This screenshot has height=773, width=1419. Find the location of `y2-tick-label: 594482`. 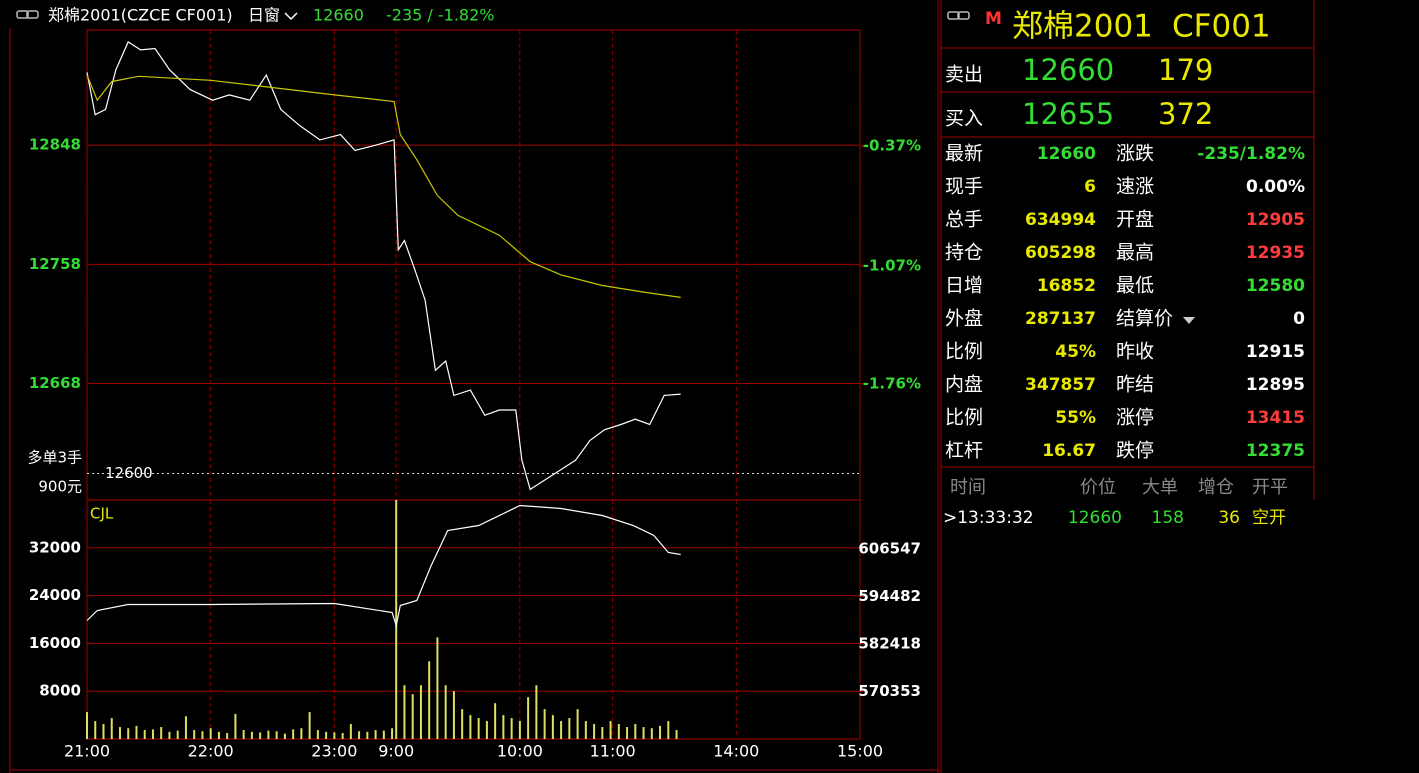

y2-tick-label: 594482 is located at coordinates (889, 596).